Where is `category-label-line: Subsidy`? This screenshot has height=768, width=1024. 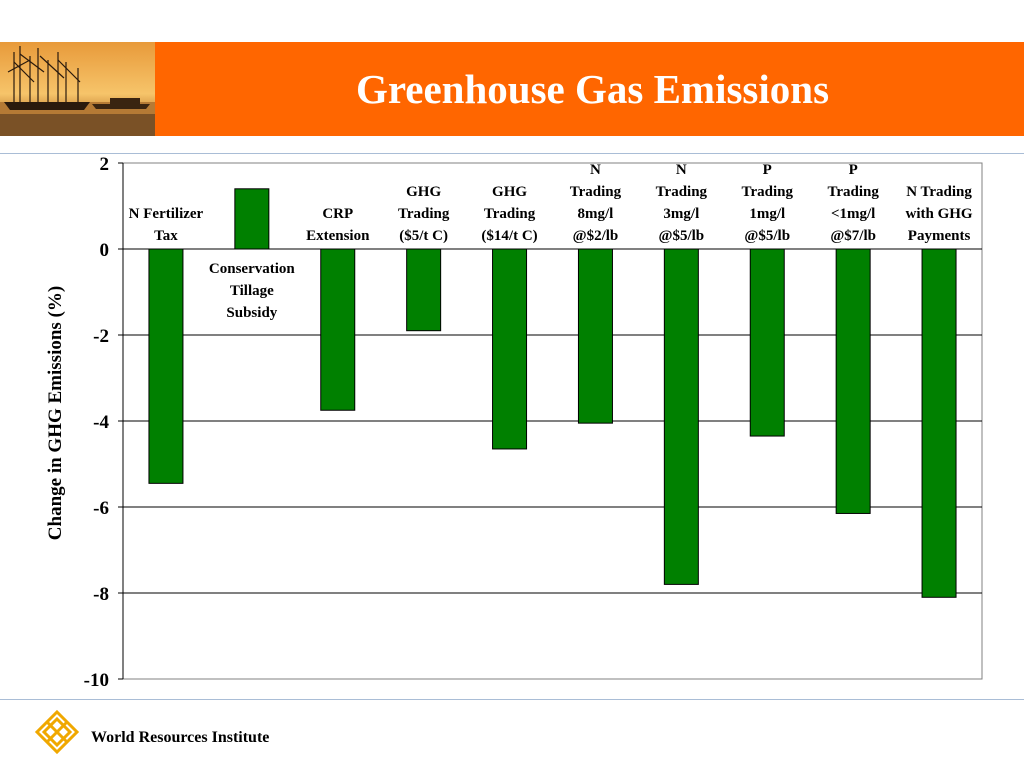
category-label-line: Subsidy is located at coordinates (251, 313).